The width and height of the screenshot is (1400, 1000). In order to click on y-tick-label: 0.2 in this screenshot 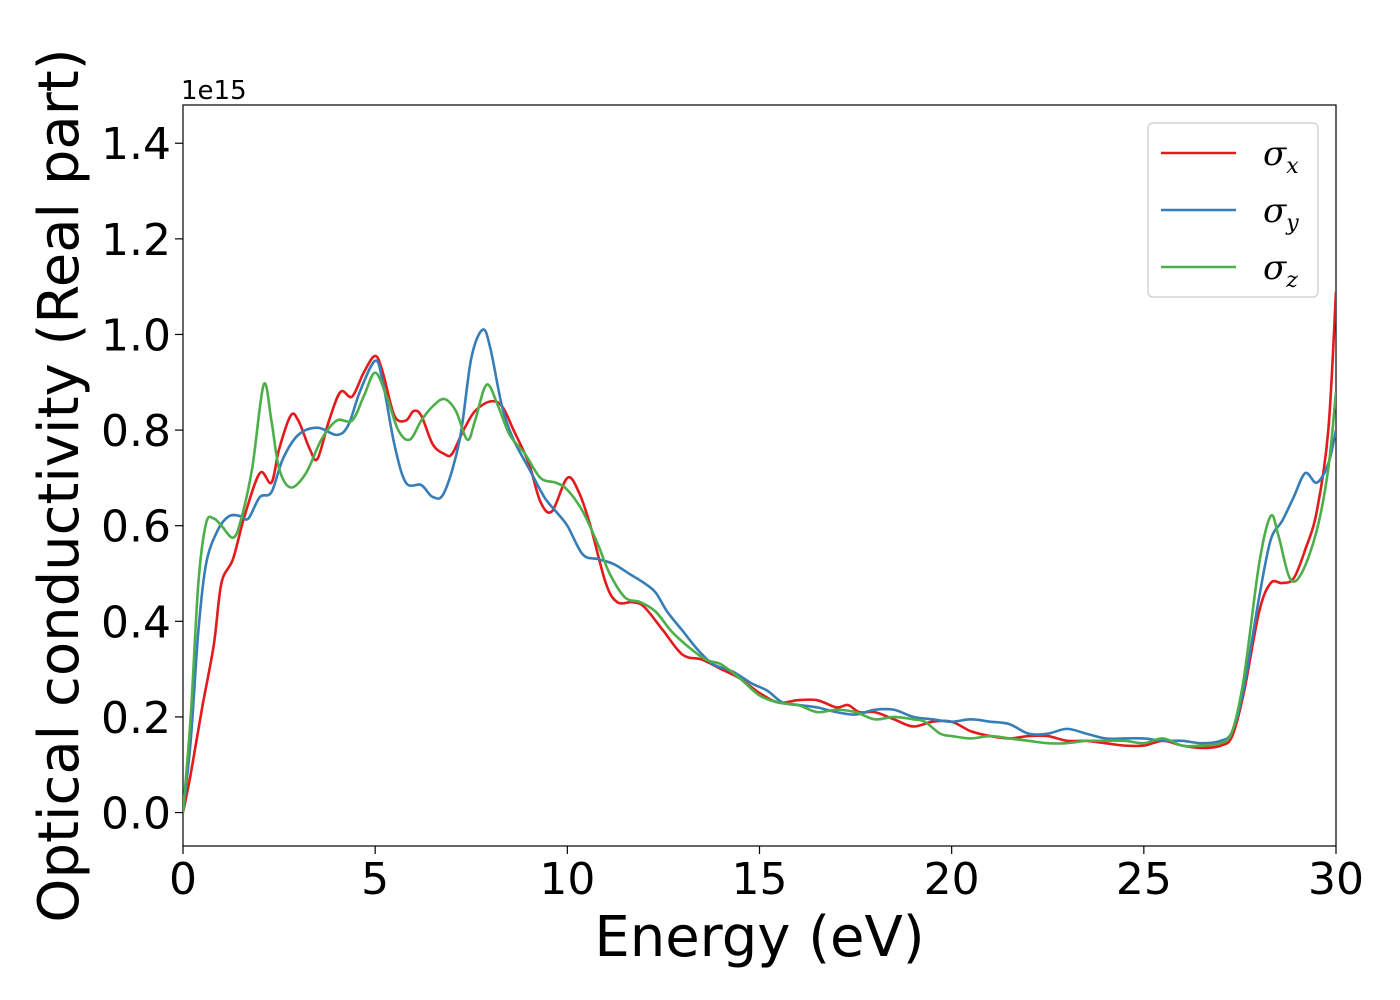, I will do `click(136, 718)`.